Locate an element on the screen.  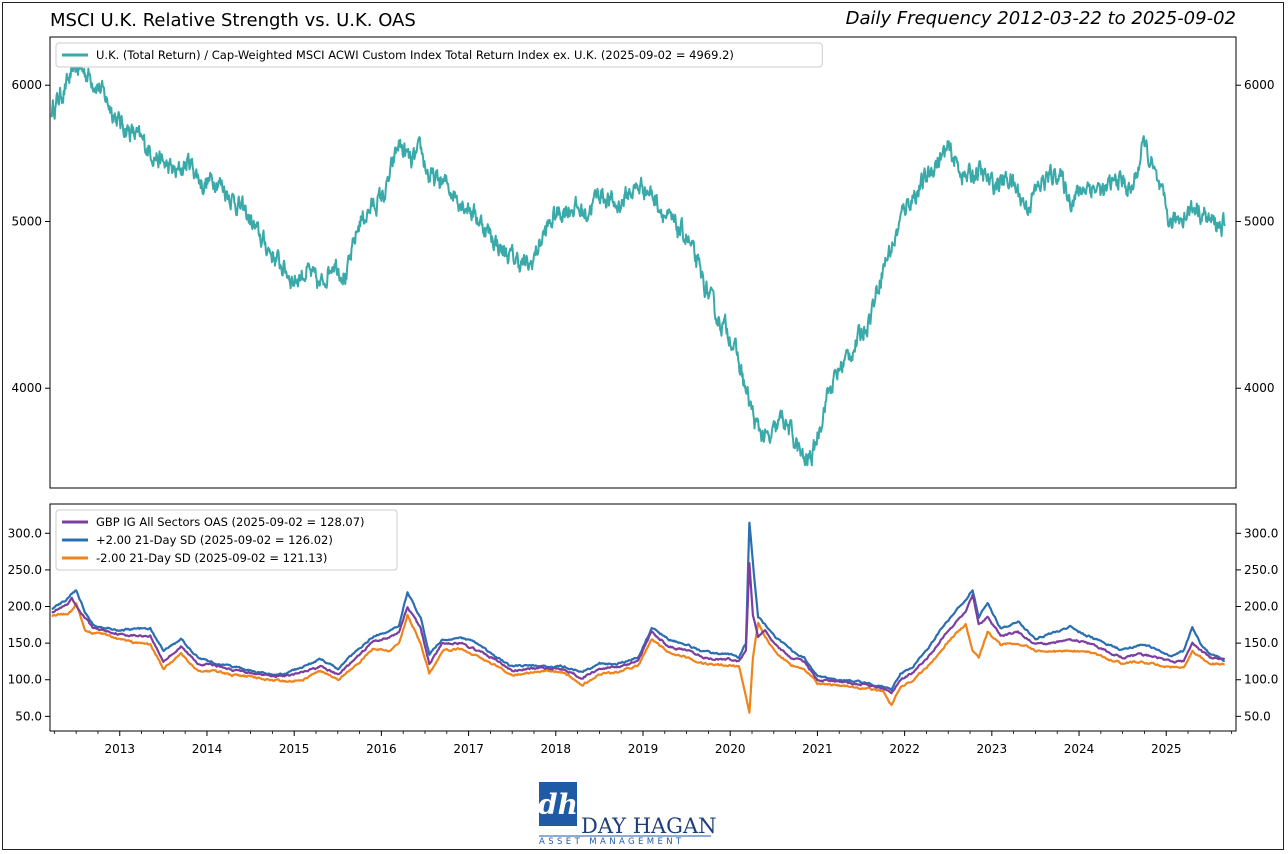
day-hagan-logo: dh DAY HAGAN ASSET MANAGEMENT is located at coordinates (627, 814).